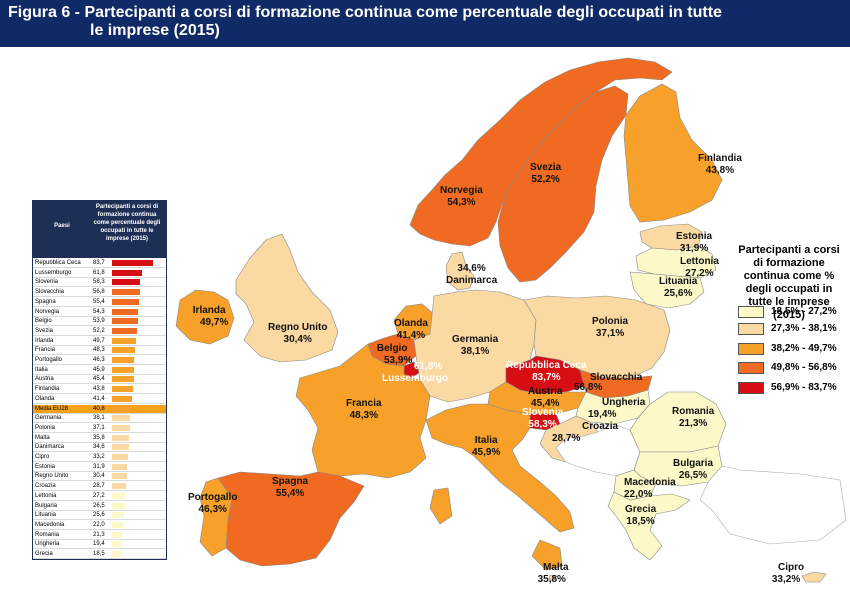 This screenshot has width=850, height=601. What do you see at coordinates (678, 287) in the screenshot?
I see `map-label-lituania: Lituania 25,6%` at bounding box center [678, 287].